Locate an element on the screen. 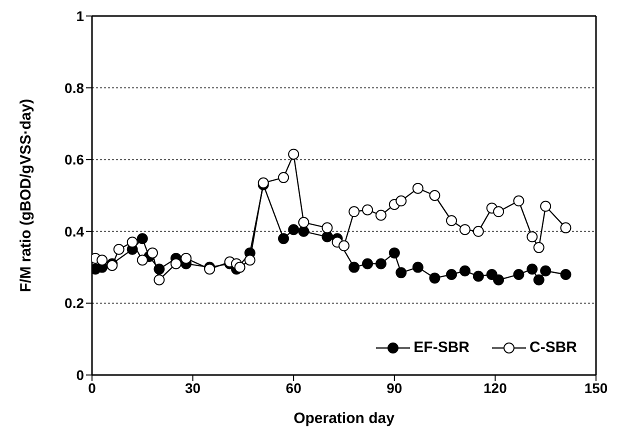 This screenshot has height=448, width=621. y-tick-label: 0.4 is located at coordinates (74, 231).